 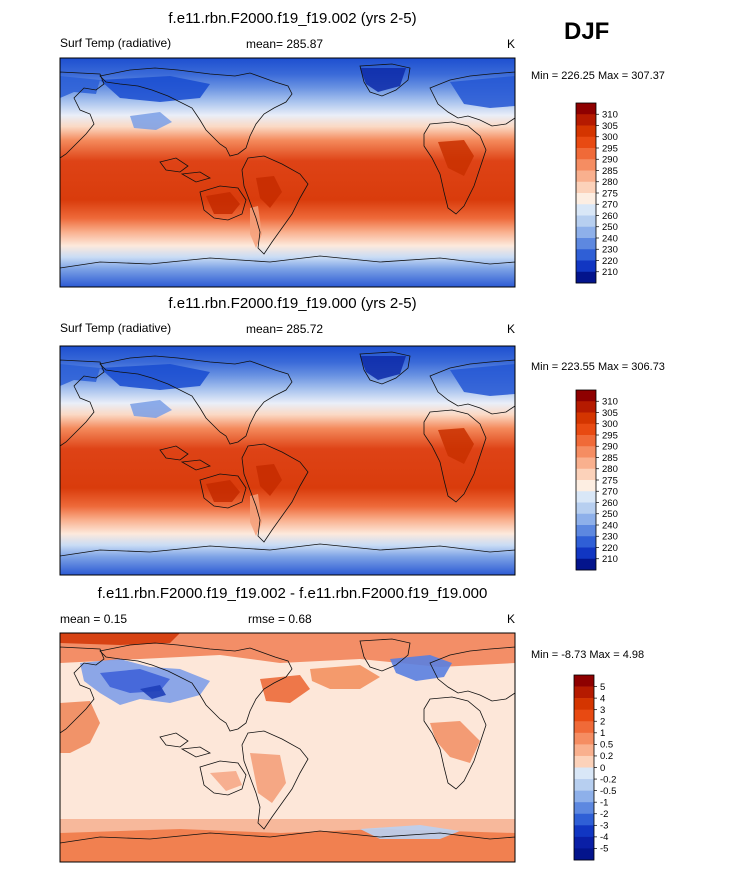 I want to click on colorbar-tick-label: 1, so click(x=602, y=733).